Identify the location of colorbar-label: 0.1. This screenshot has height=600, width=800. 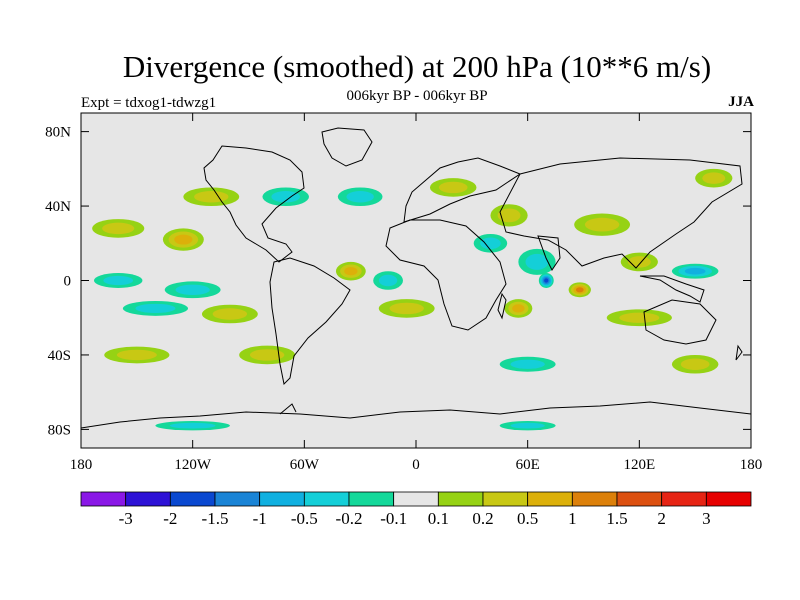
(438, 518).